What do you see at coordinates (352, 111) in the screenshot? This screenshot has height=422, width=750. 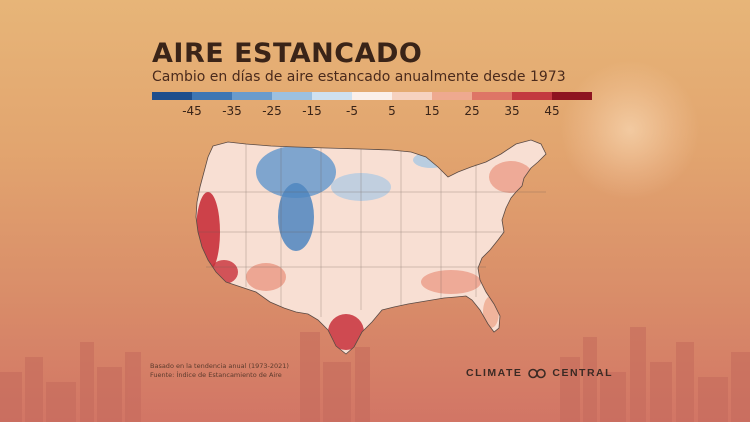 I see `legend-tick-label: -5` at bounding box center [352, 111].